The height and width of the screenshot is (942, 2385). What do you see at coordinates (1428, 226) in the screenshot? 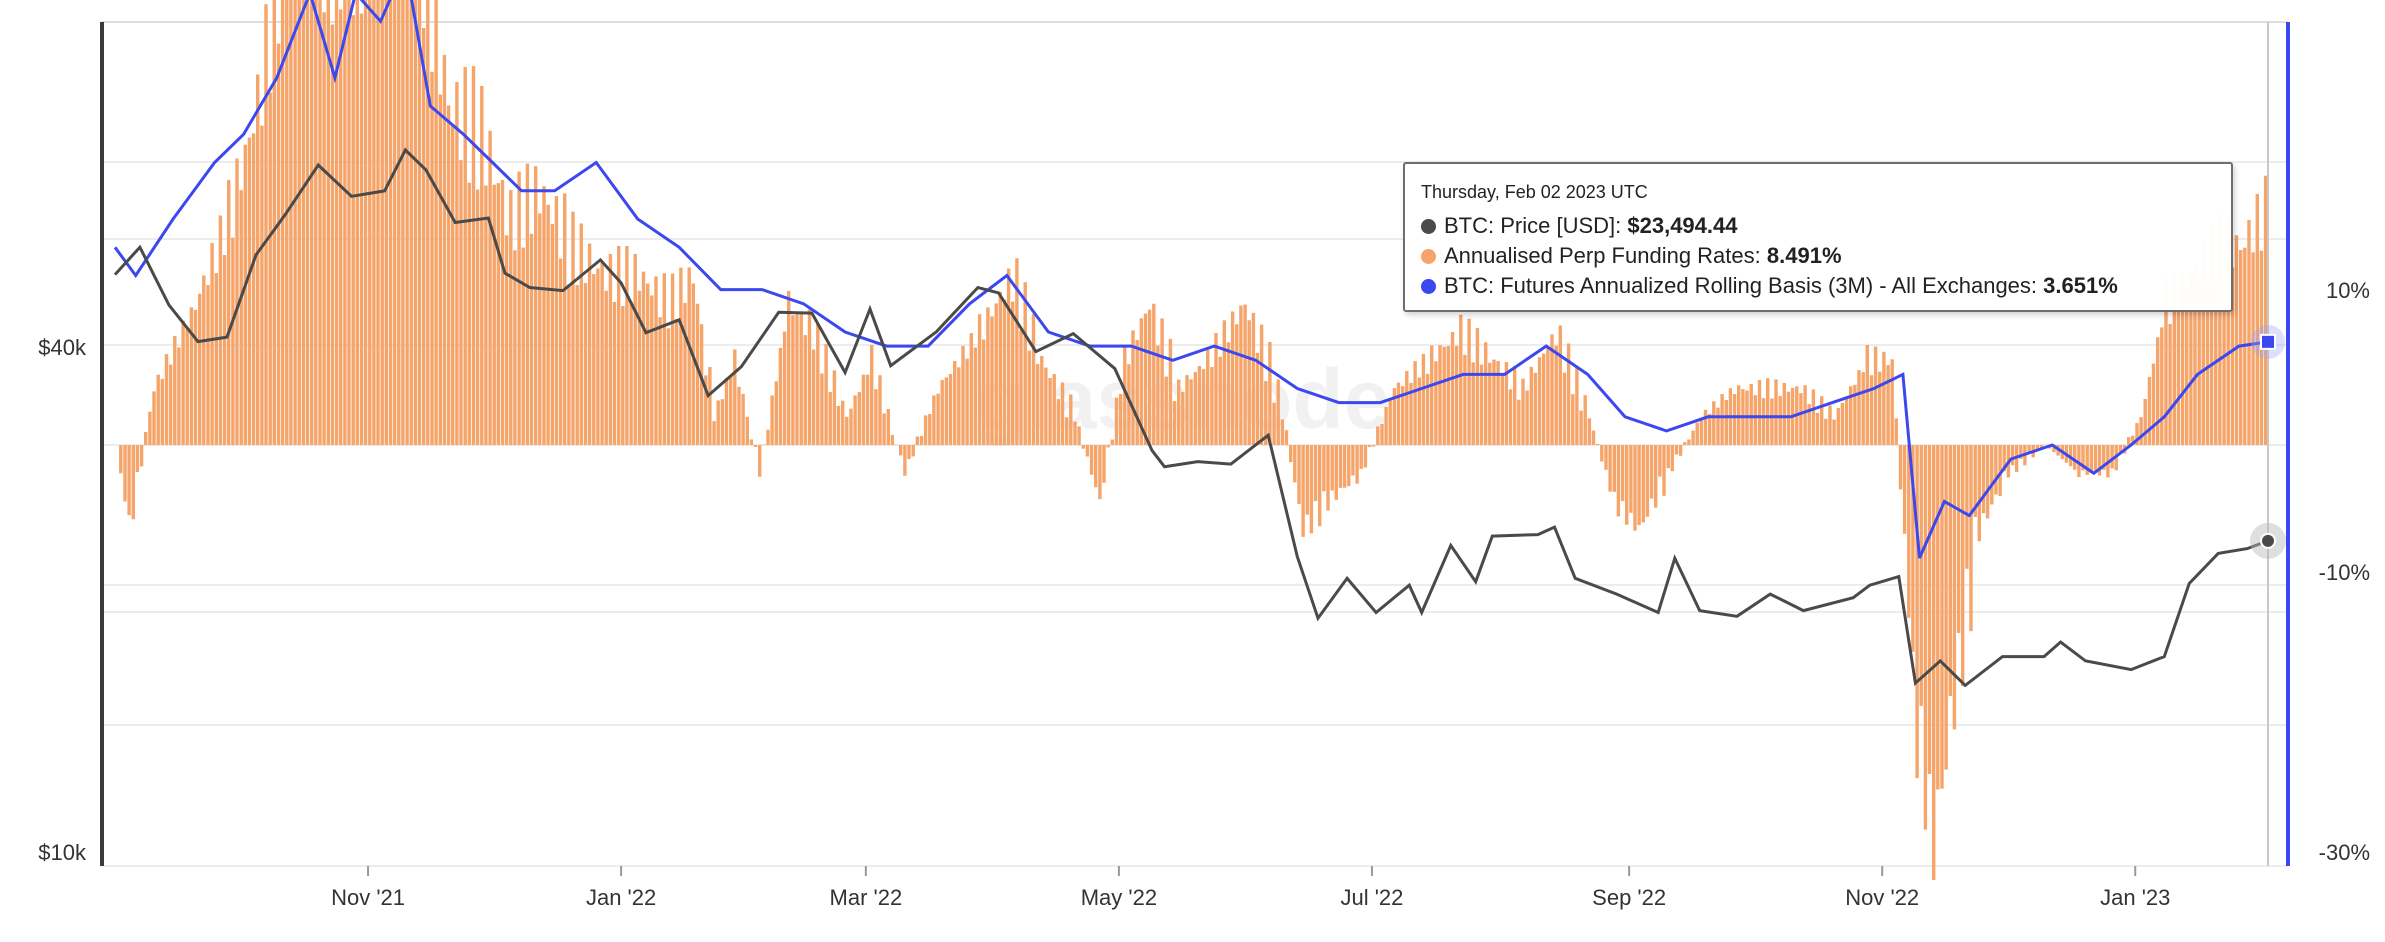
I see `tooltip-dot-icon` at bounding box center [1428, 226].